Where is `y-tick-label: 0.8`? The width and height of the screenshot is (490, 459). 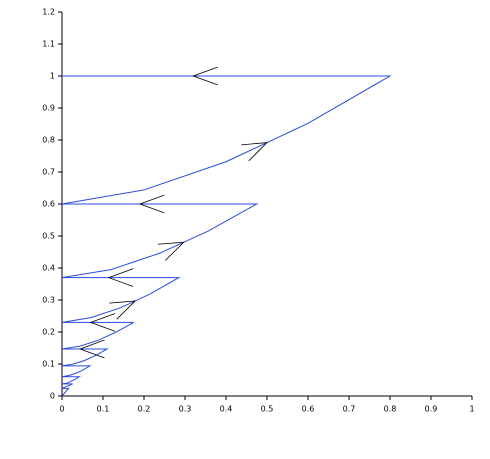 y-tick-label: 0.8 is located at coordinates (48, 140).